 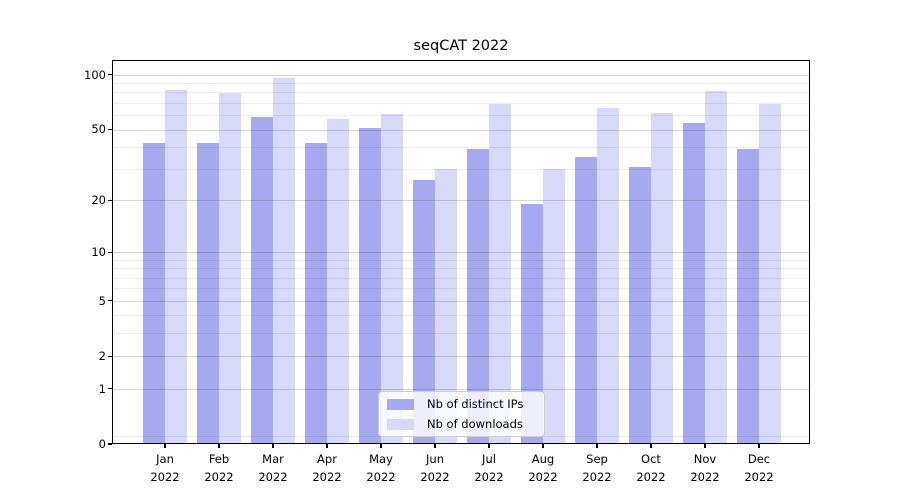 I want to click on x-axis-tick-label: May 2022, so click(x=381, y=468).